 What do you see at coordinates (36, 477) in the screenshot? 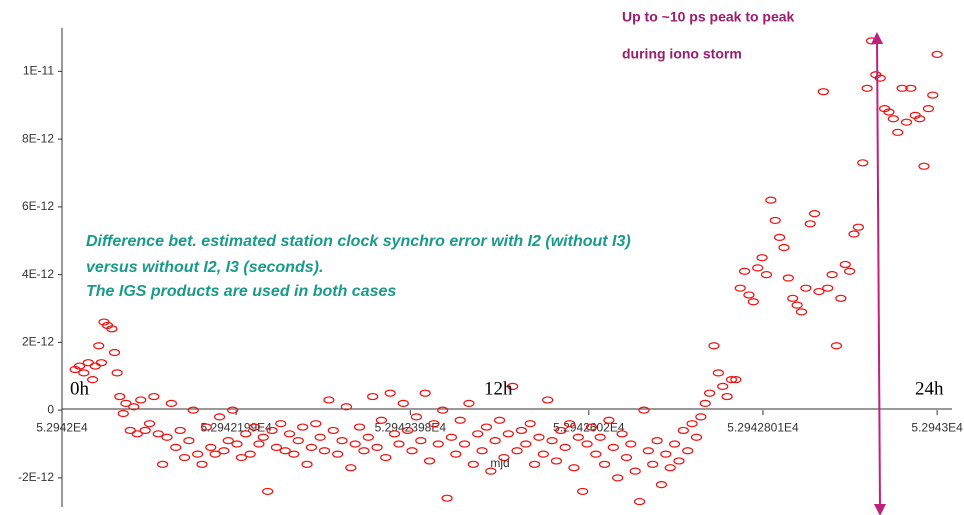
I see `y-tick-label: -2E-12` at bounding box center [36, 477].